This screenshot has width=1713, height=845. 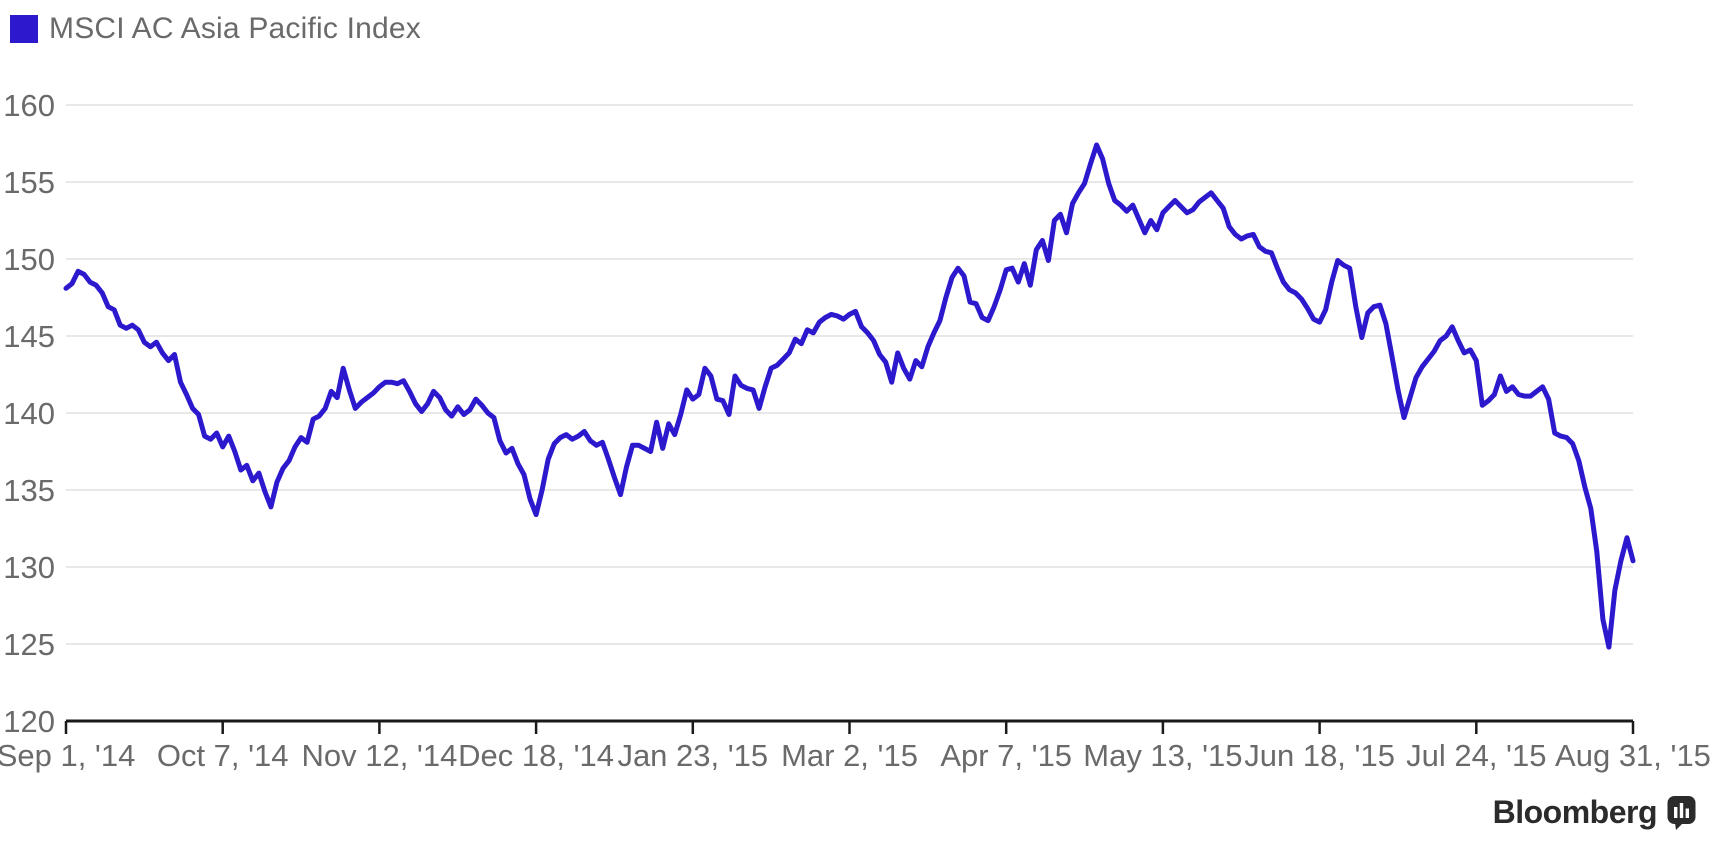 I want to click on x-axis-label-0: Sep 1, '14, so click(x=67, y=755).